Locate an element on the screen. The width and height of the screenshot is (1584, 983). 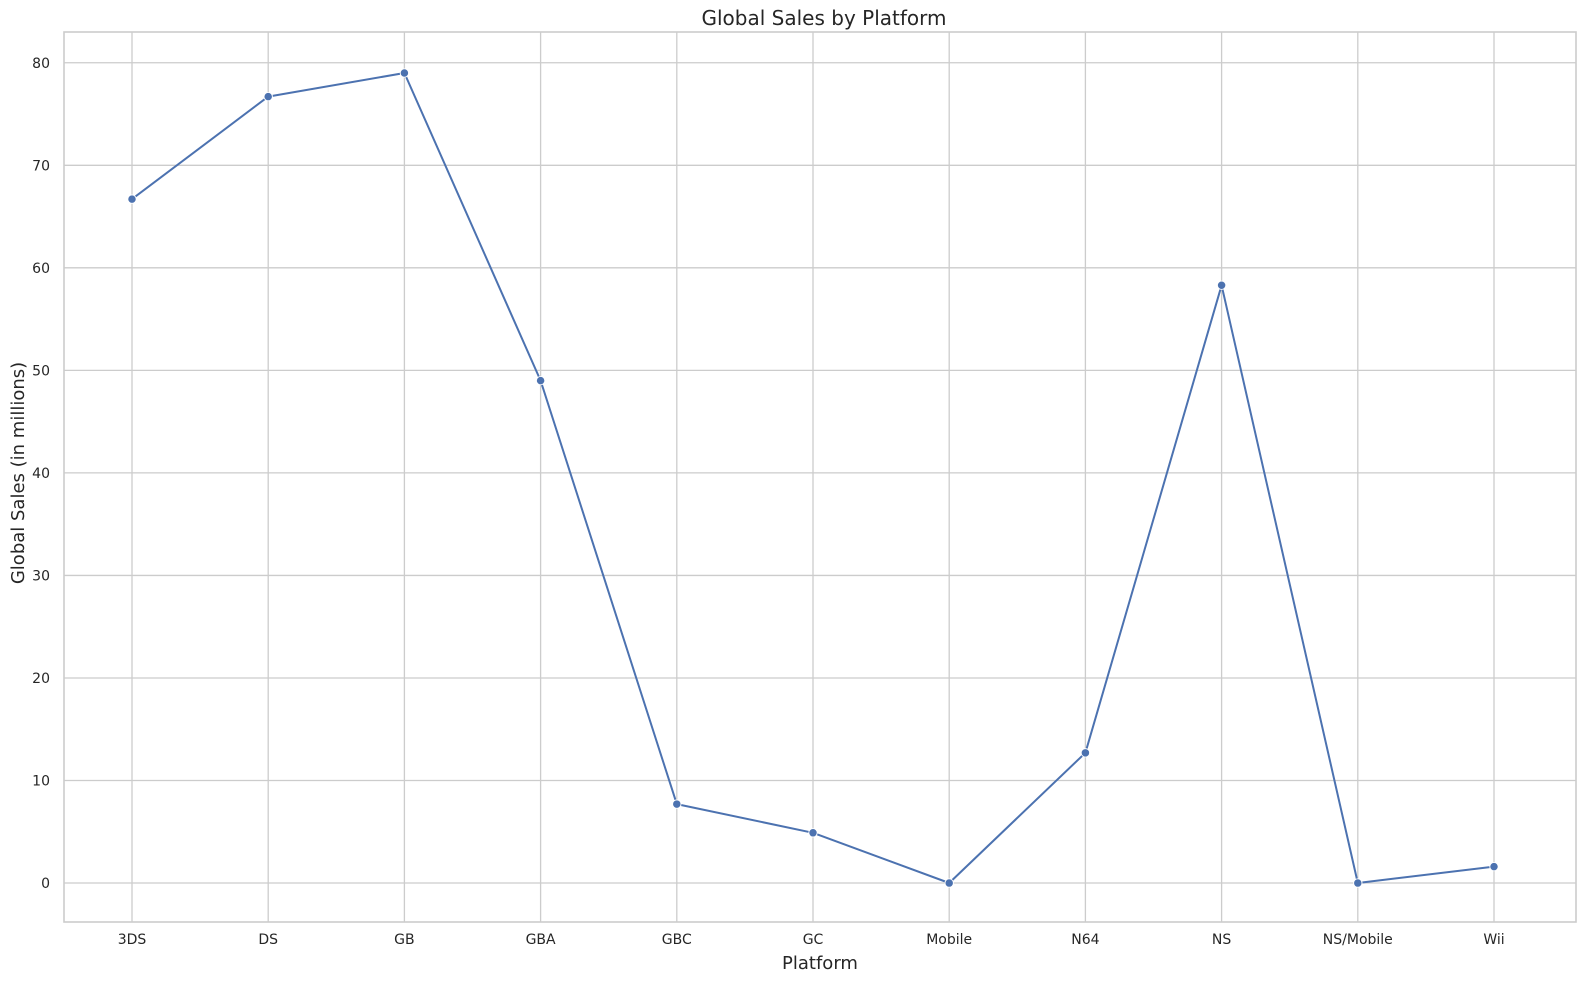
x-tick-label: GBA is located at coordinates (541, 940).